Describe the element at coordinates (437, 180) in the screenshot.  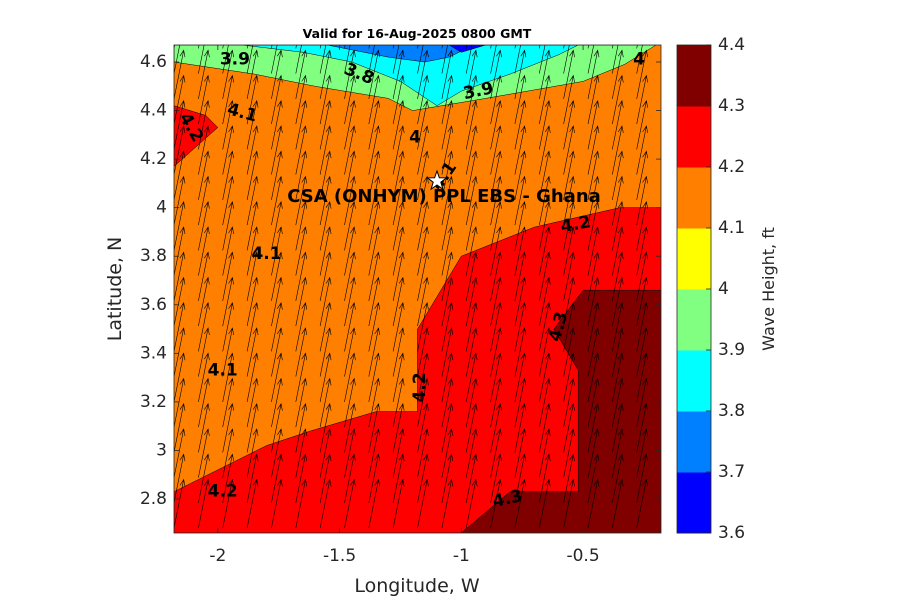
I see `site-star-icon` at that location.